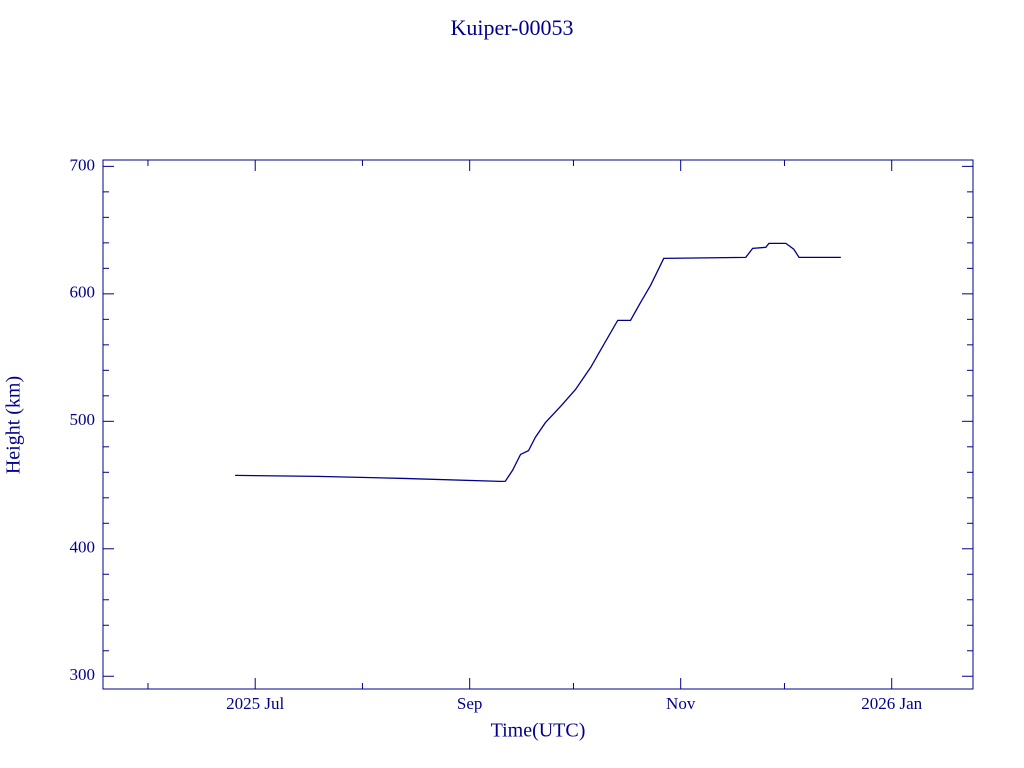  Describe the element at coordinates (470, 703) in the screenshot. I see `x-tick-label: Sep` at that location.